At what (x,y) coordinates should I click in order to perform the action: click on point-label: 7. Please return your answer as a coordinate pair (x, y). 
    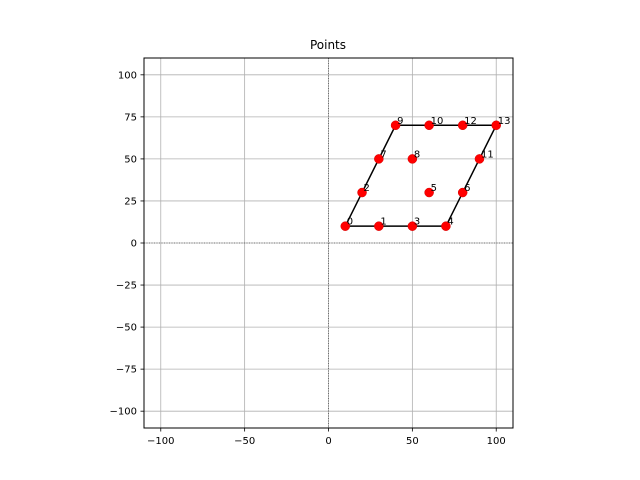
    Looking at the image, I should click on (383, 154).